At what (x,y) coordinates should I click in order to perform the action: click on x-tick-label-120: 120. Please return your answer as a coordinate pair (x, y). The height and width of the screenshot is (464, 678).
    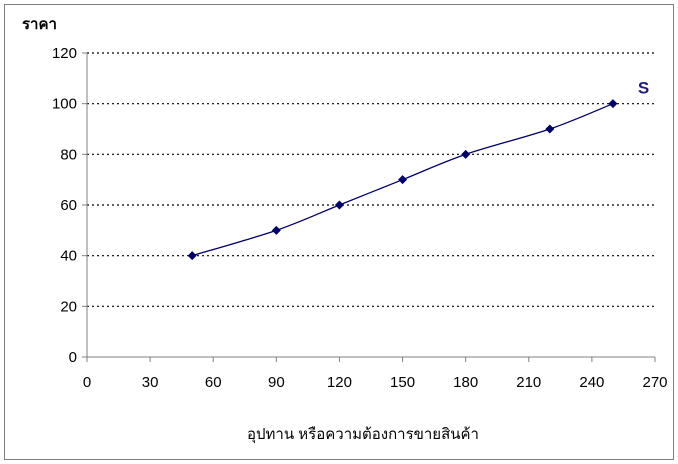
    Looking at the image, I should click on (339, 382).